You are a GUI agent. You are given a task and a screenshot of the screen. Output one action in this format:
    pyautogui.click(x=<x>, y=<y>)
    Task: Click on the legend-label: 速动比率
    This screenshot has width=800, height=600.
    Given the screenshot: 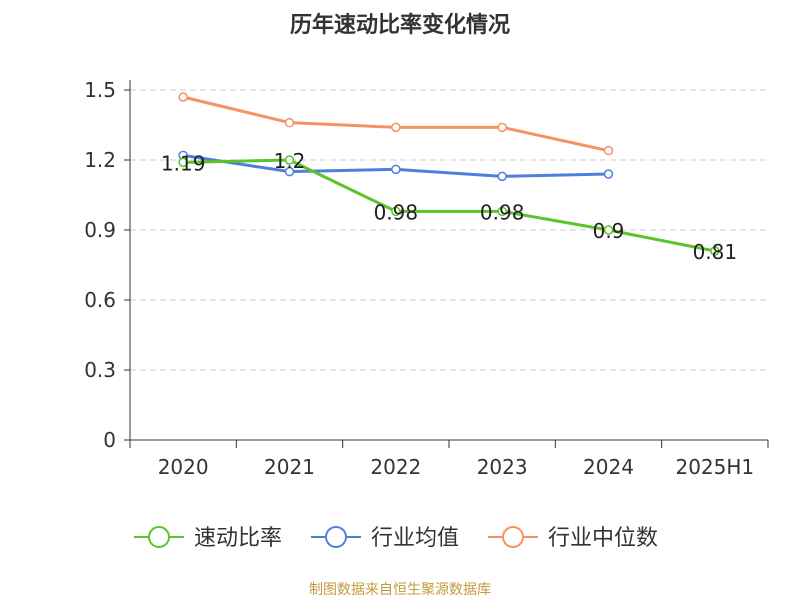 What is the action you would take?
    pyautogui.click(x=238, y=538)
    